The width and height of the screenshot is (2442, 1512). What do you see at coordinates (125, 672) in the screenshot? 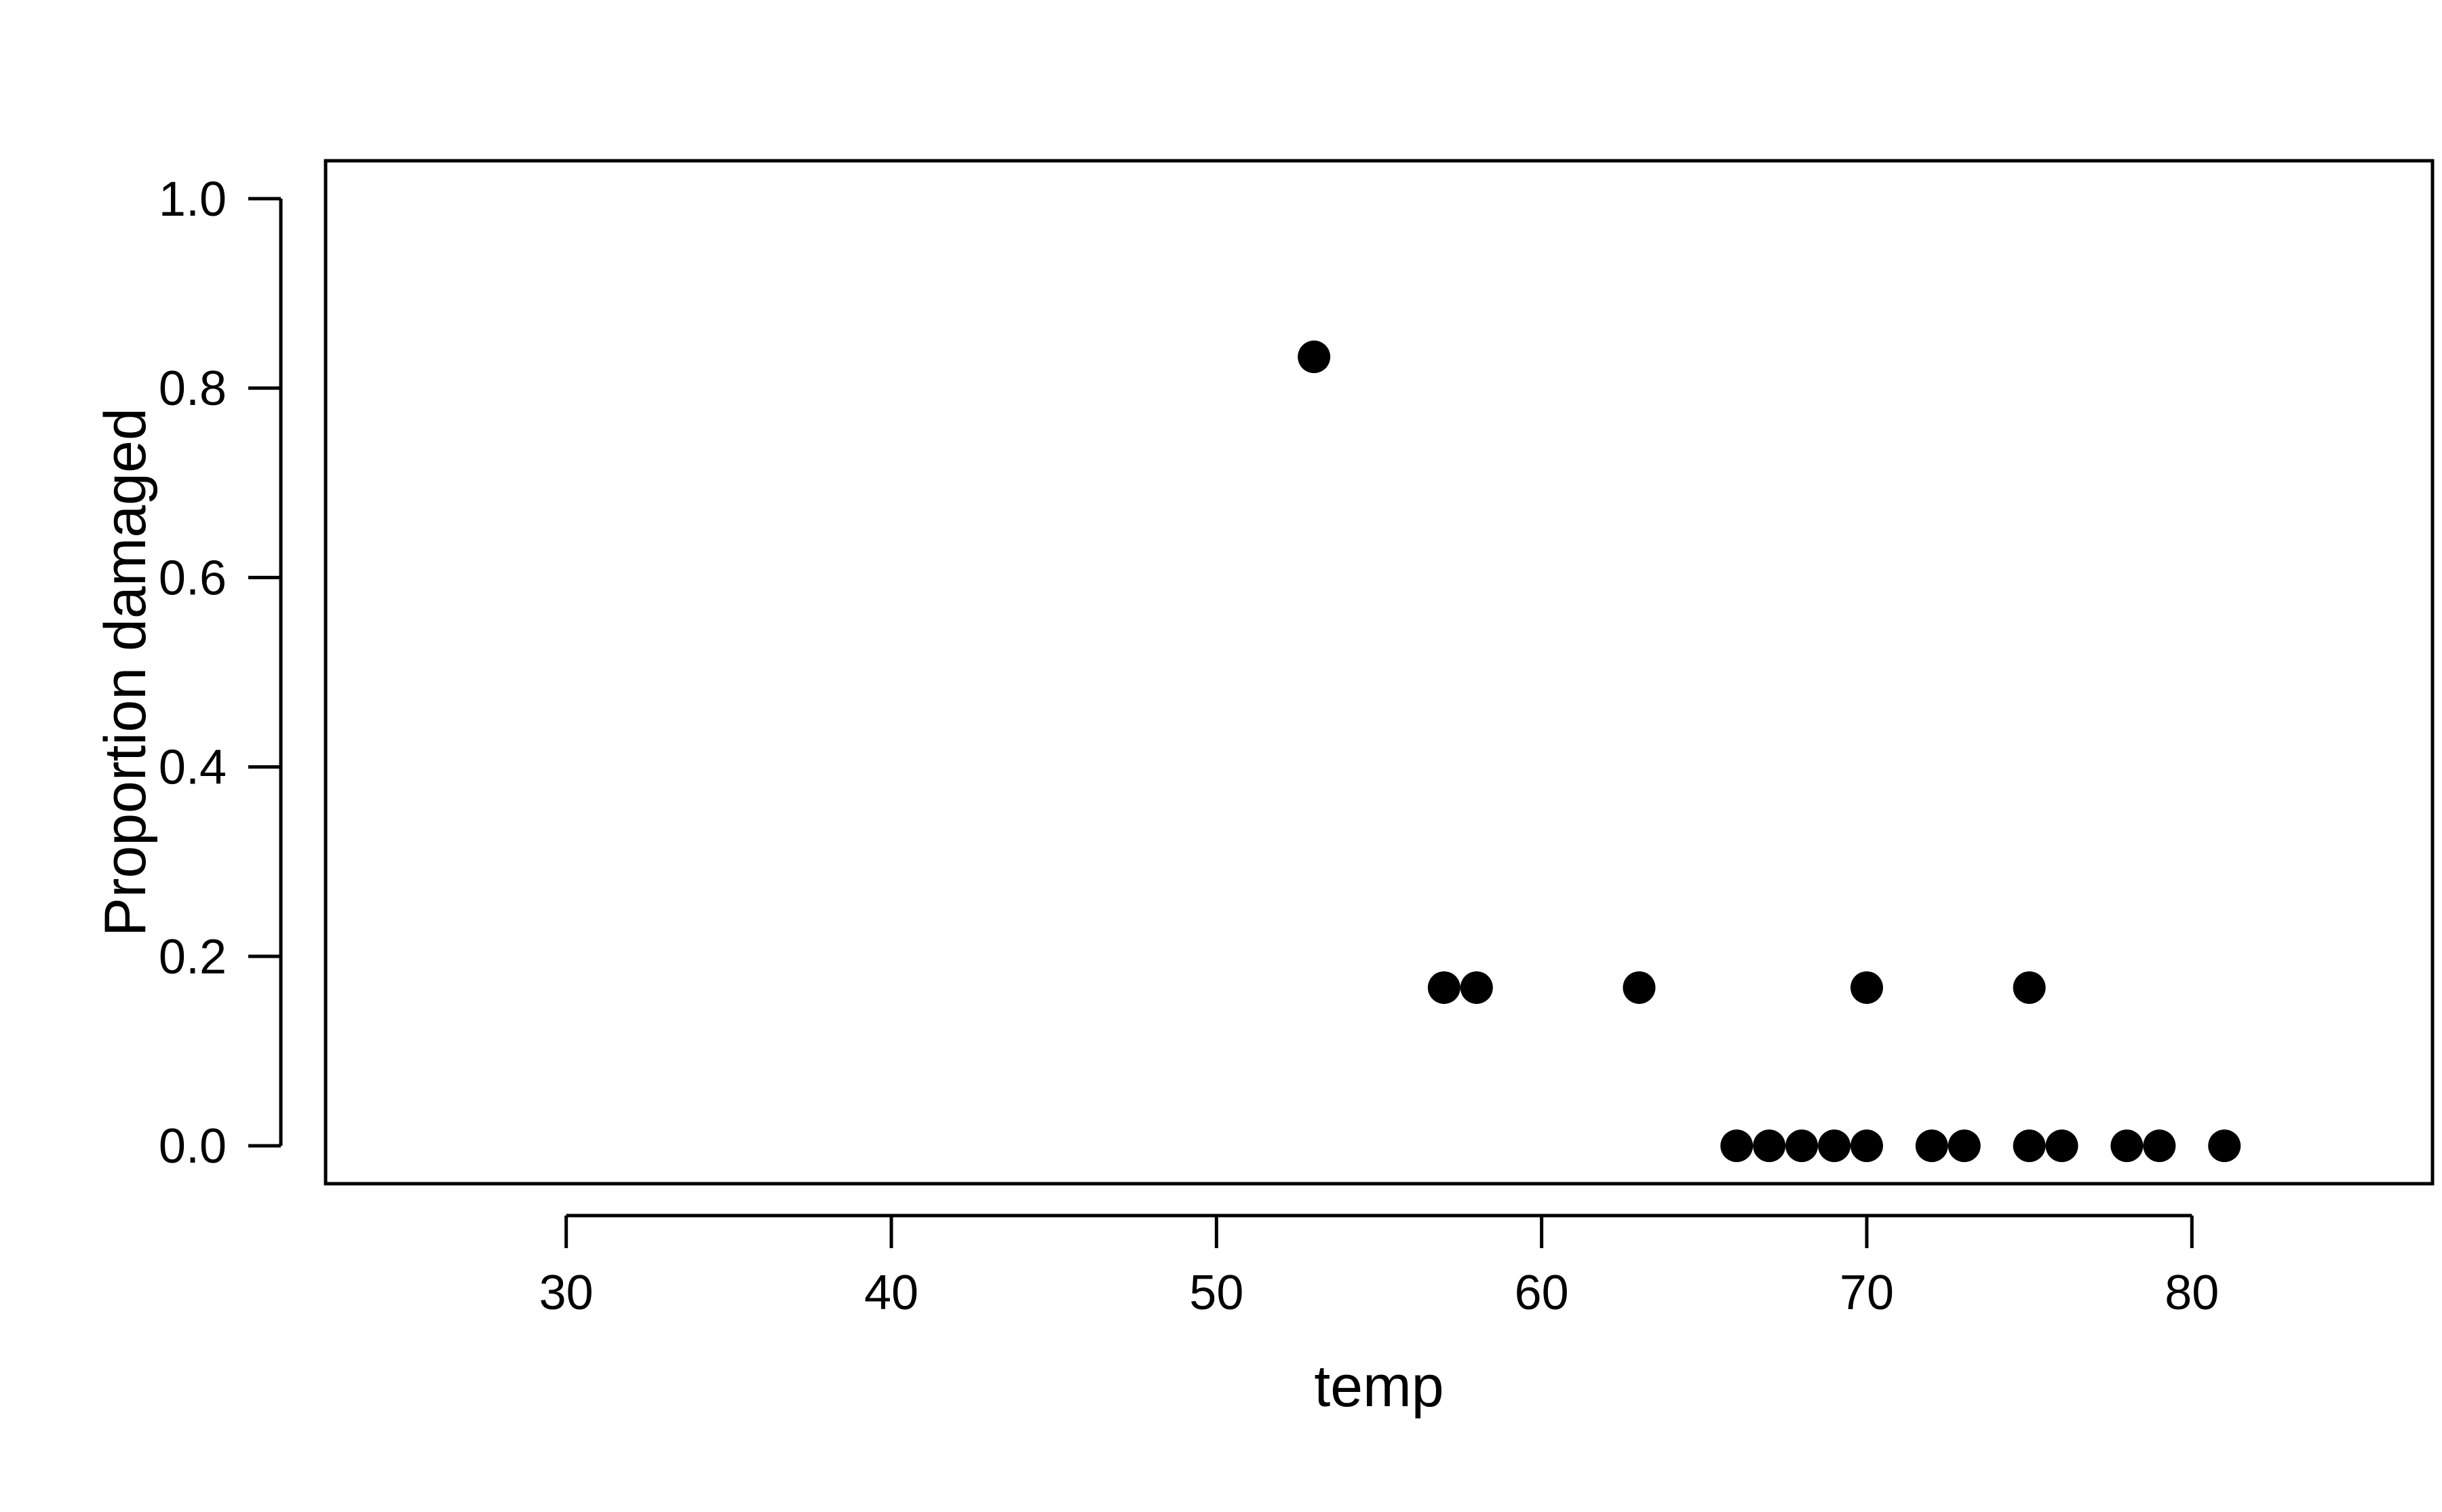
I see `y-axis-label: Proportion damaged` at bounding box center [125, 672].